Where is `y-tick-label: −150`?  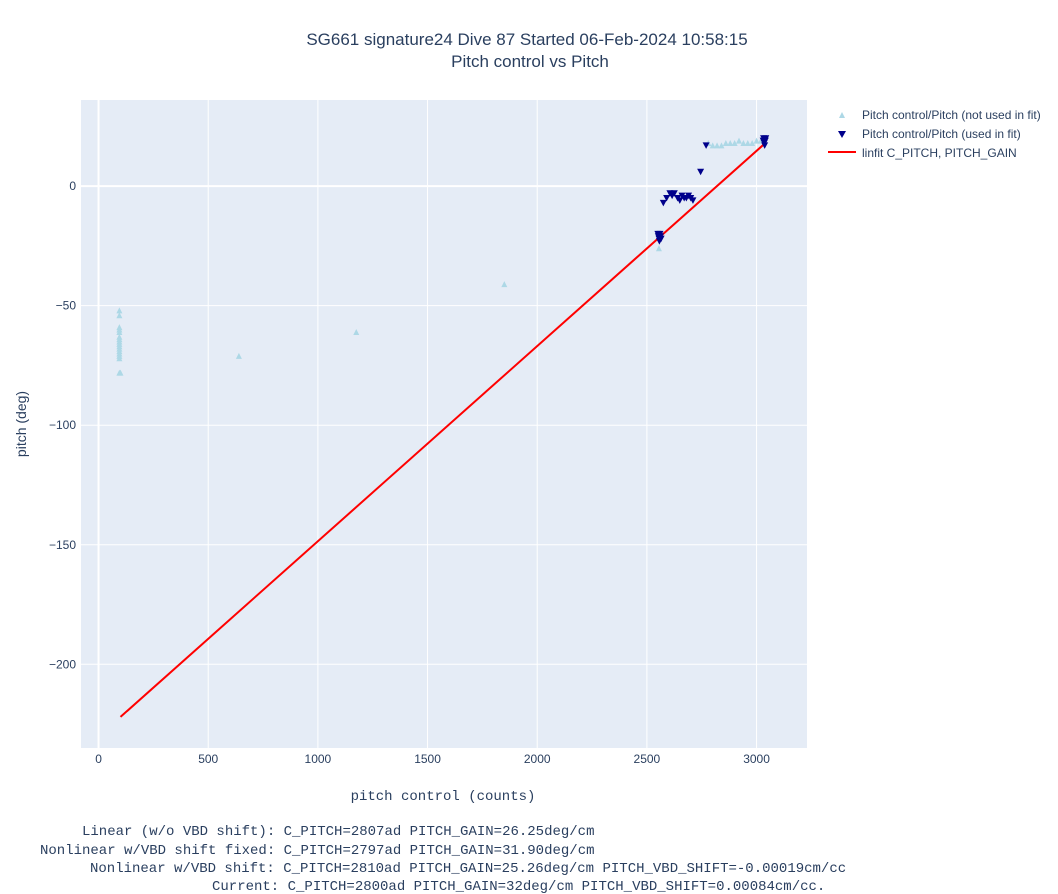
y-tick-label: −150 is located at coordinates (62, 545).